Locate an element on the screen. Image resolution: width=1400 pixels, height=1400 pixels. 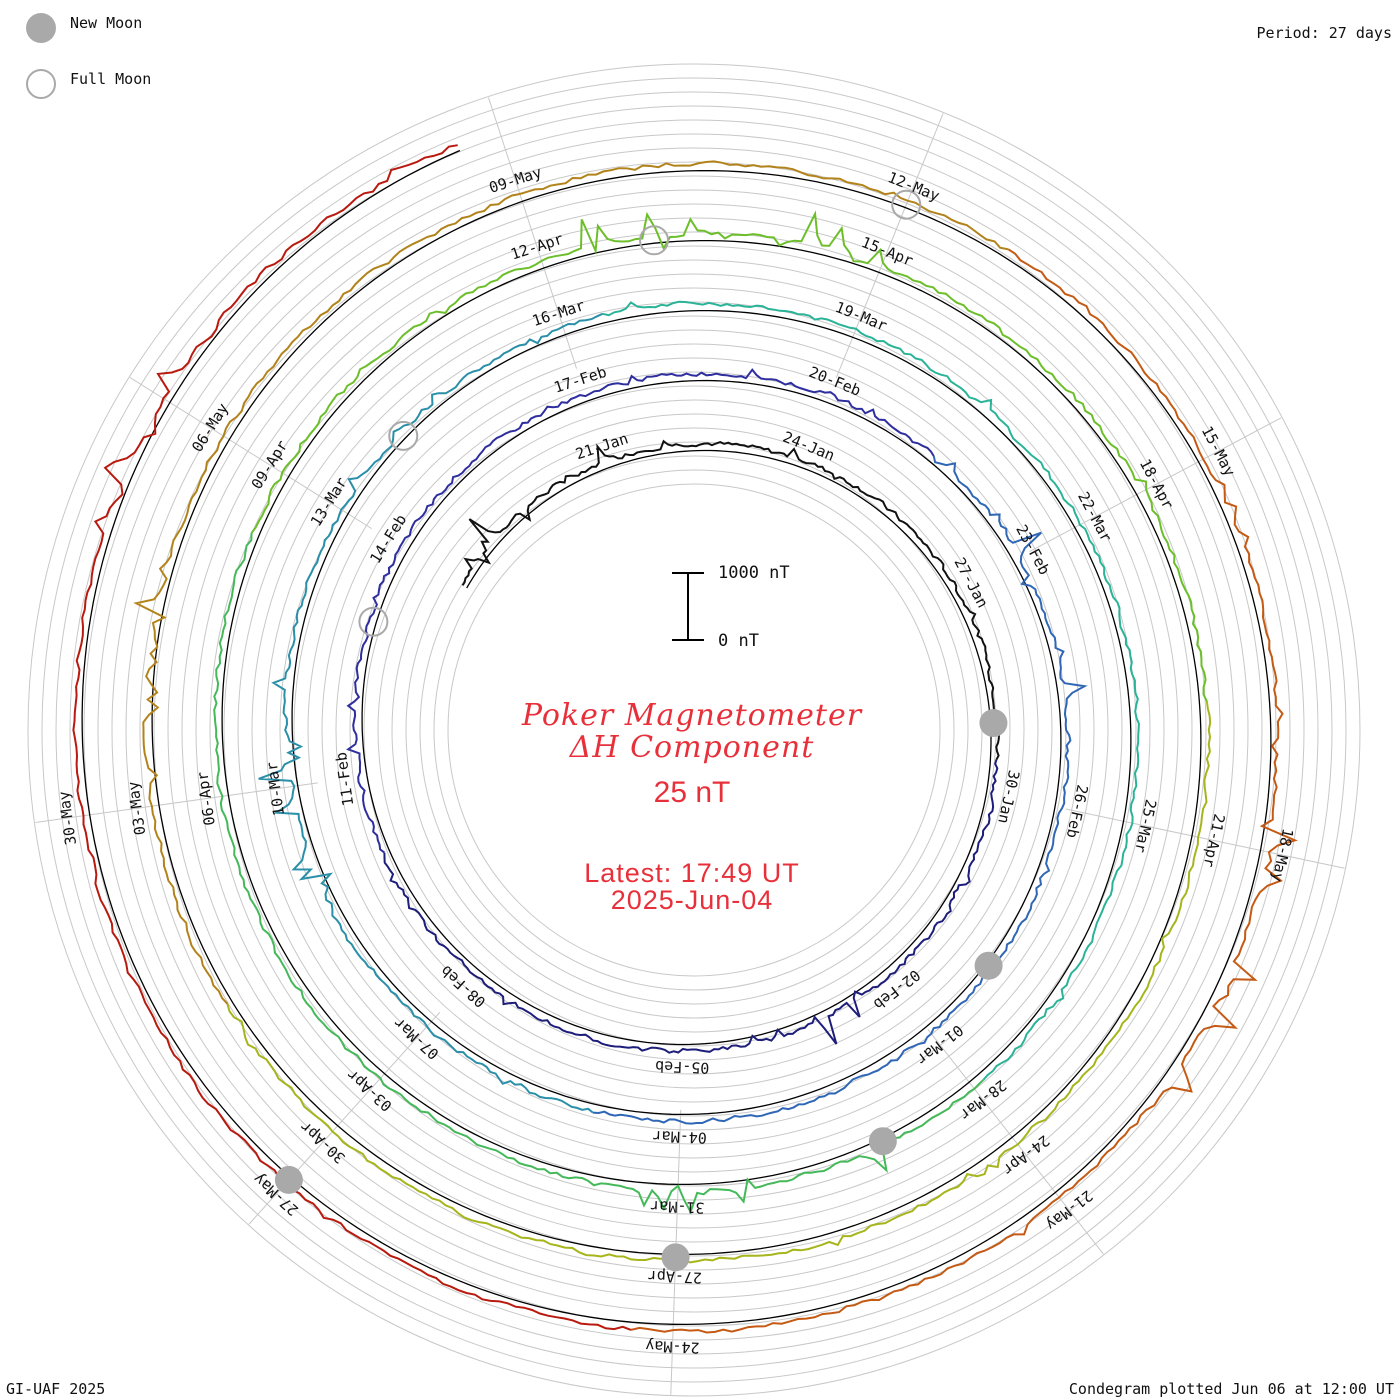
scale-bar-bottom-label: 0 nT is located at coordinates (738, 641).